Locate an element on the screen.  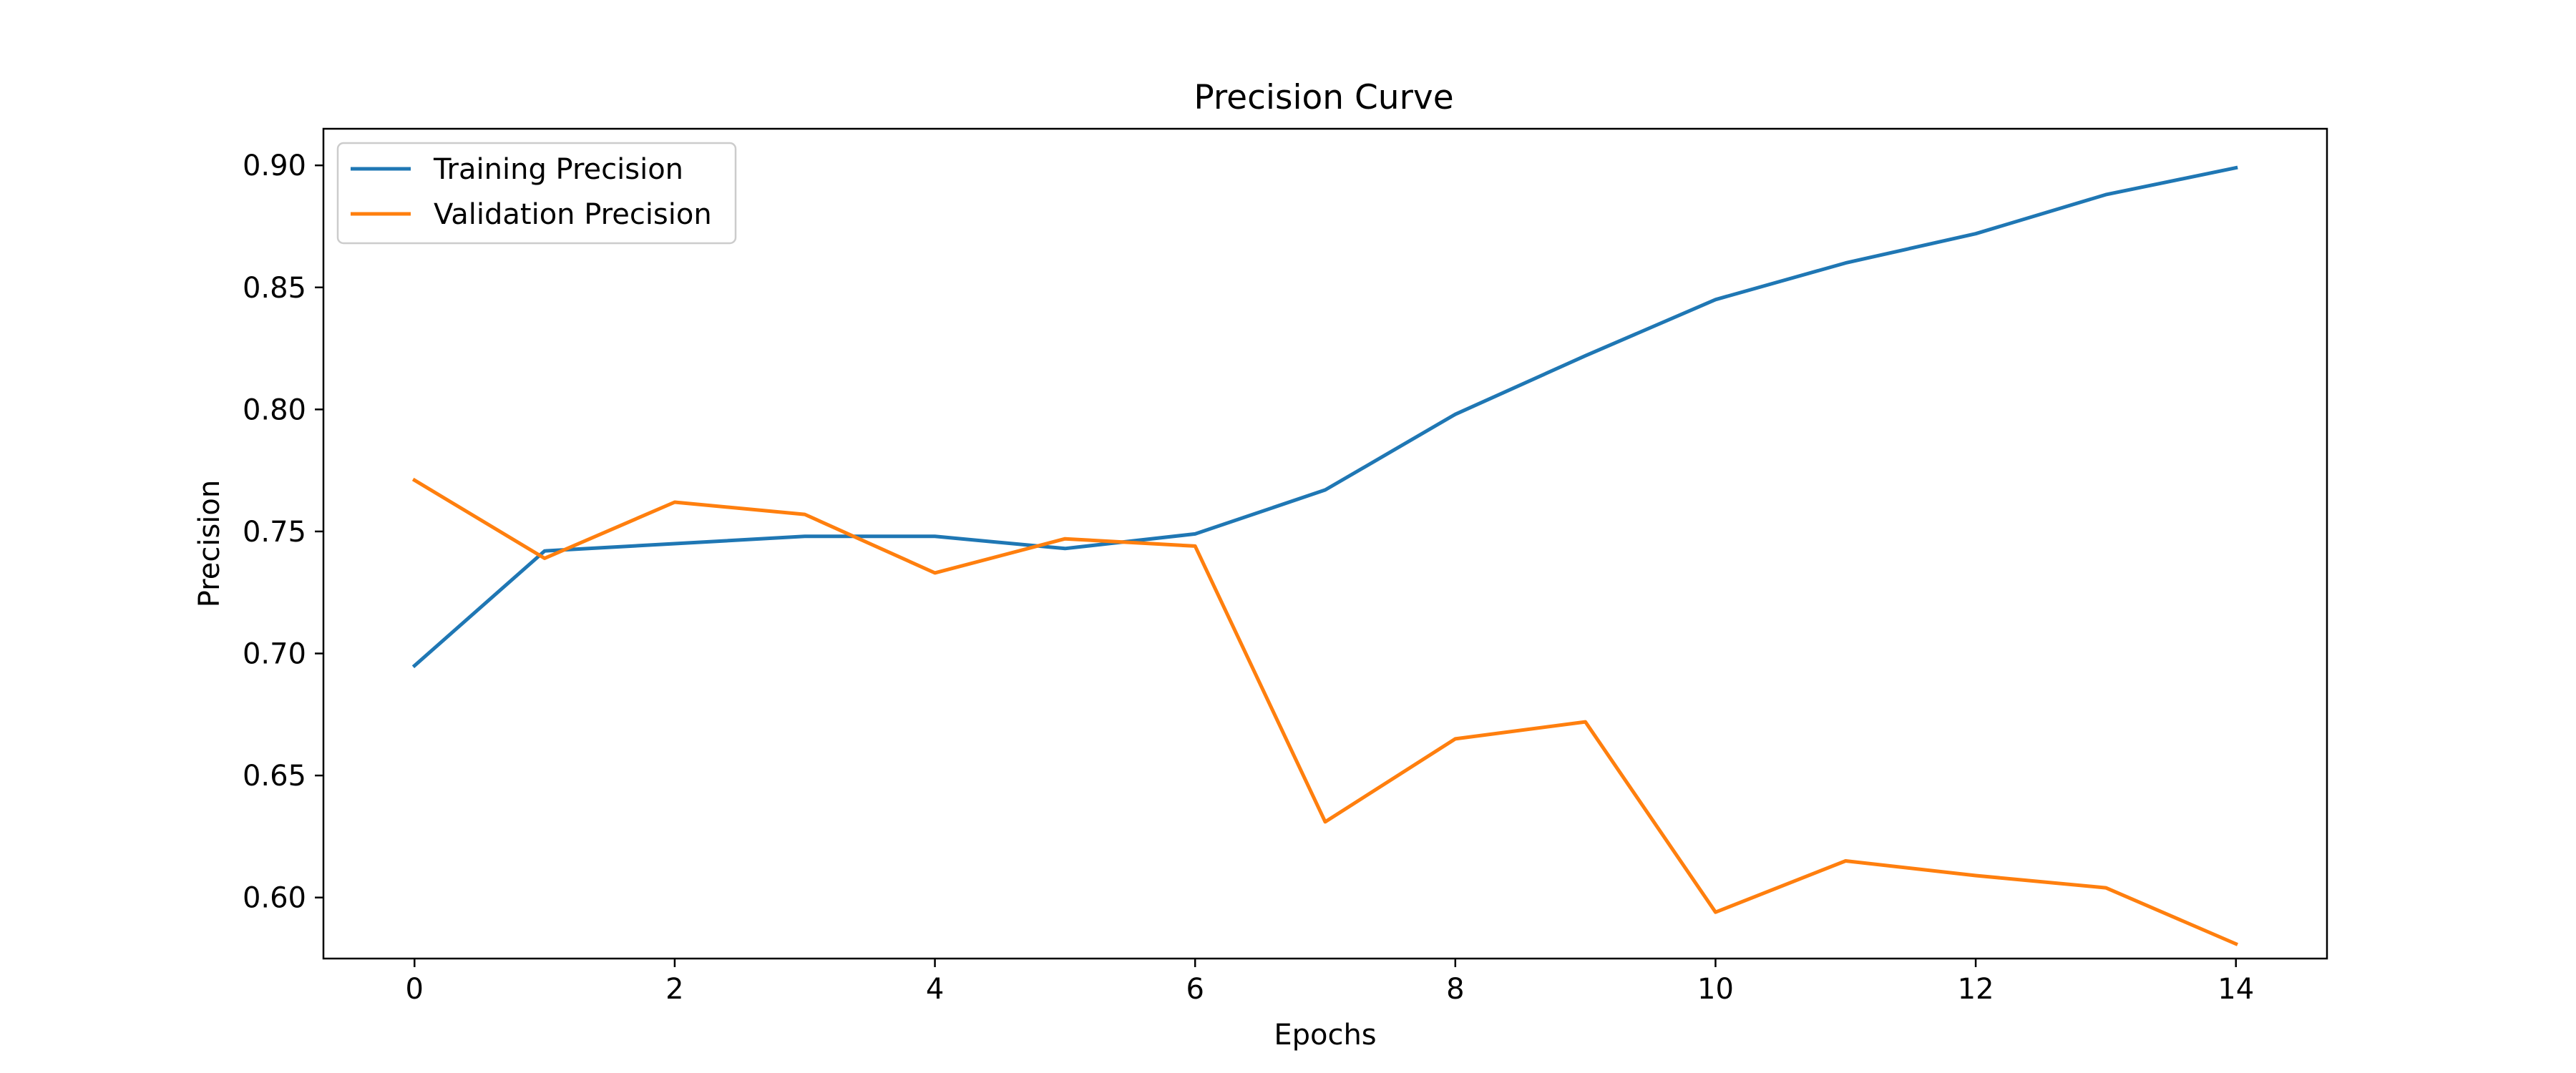
y-tick-label: 0.70 is located at coordinates (274, 654).